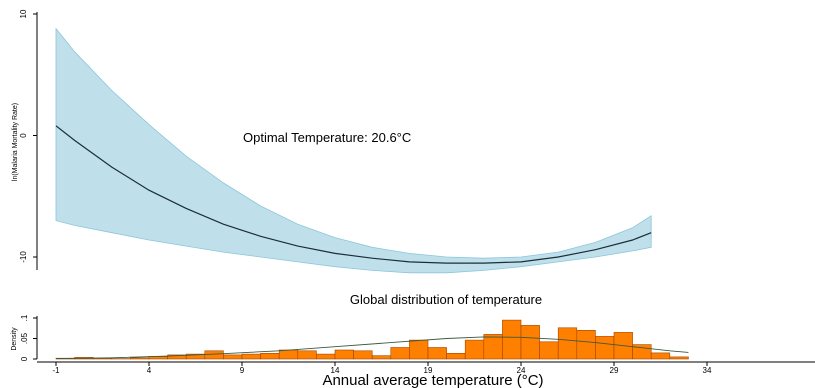 Image resolution: width=815 pixels, height=388 pixels. What do you see at coordinates (432, 380) in the screenshot?
I see `x-axis-title: Annual average temperature (°C)` at bounding box center [432, 380].